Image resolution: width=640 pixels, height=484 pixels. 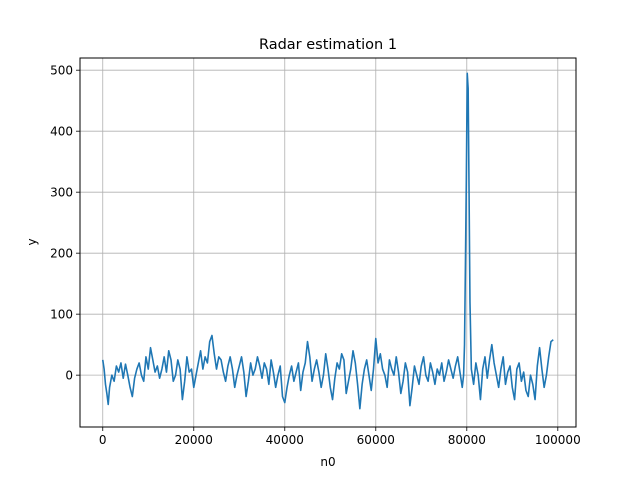 What do you see at coordinates (327, 462) in the screenshot?
I see `x-axis-label: n0` at bounding box center [327, 462].